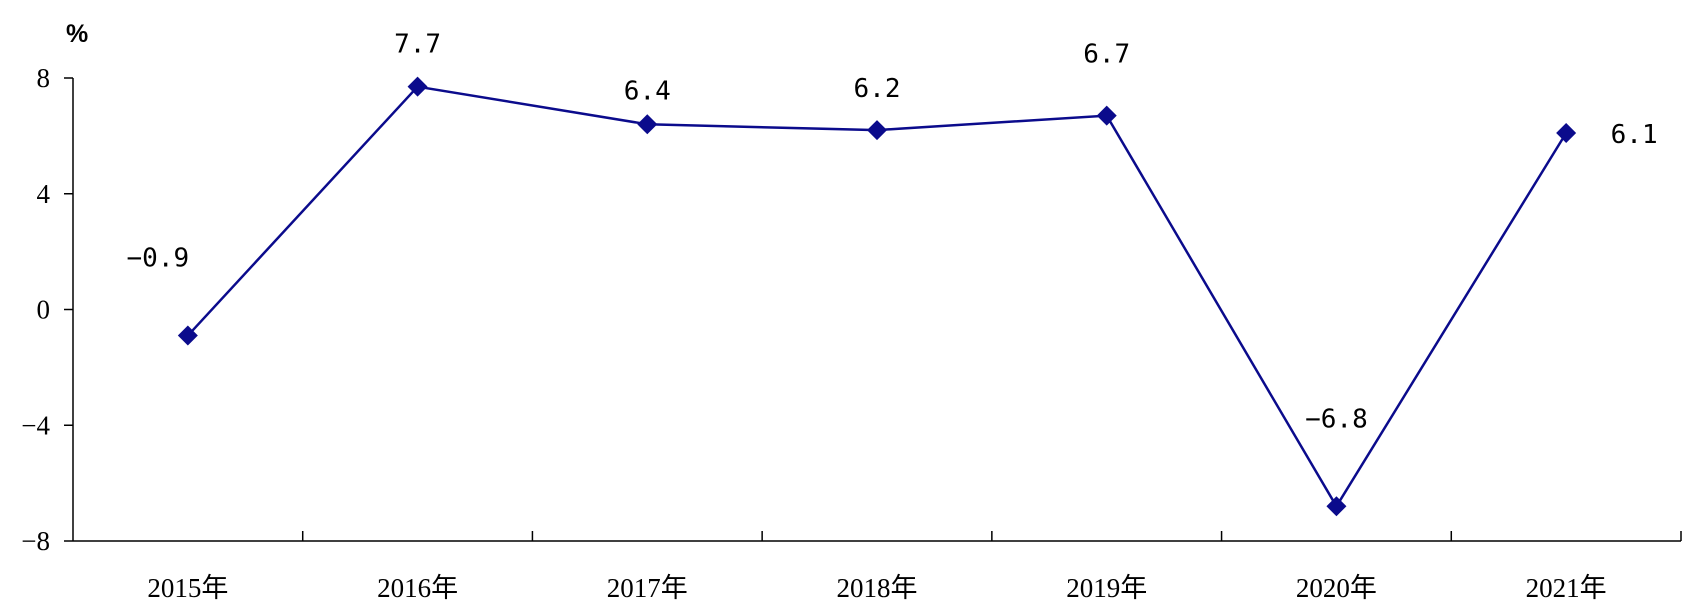 The image size is (1694, 614). I want to click on y-axis-ticks: 8 4 0 −4 −8, so click(47, 309).